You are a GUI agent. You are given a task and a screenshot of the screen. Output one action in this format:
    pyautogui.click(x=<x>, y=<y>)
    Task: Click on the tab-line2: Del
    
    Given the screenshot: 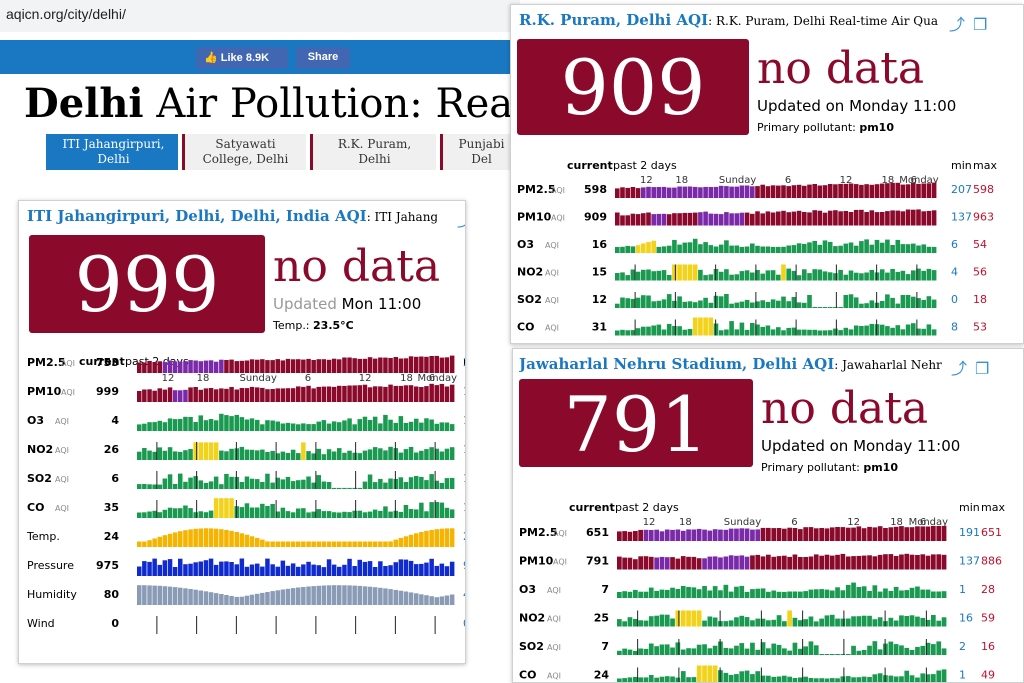 What is the action you would take?
    pyautogui.click(x=481, y=159)
    